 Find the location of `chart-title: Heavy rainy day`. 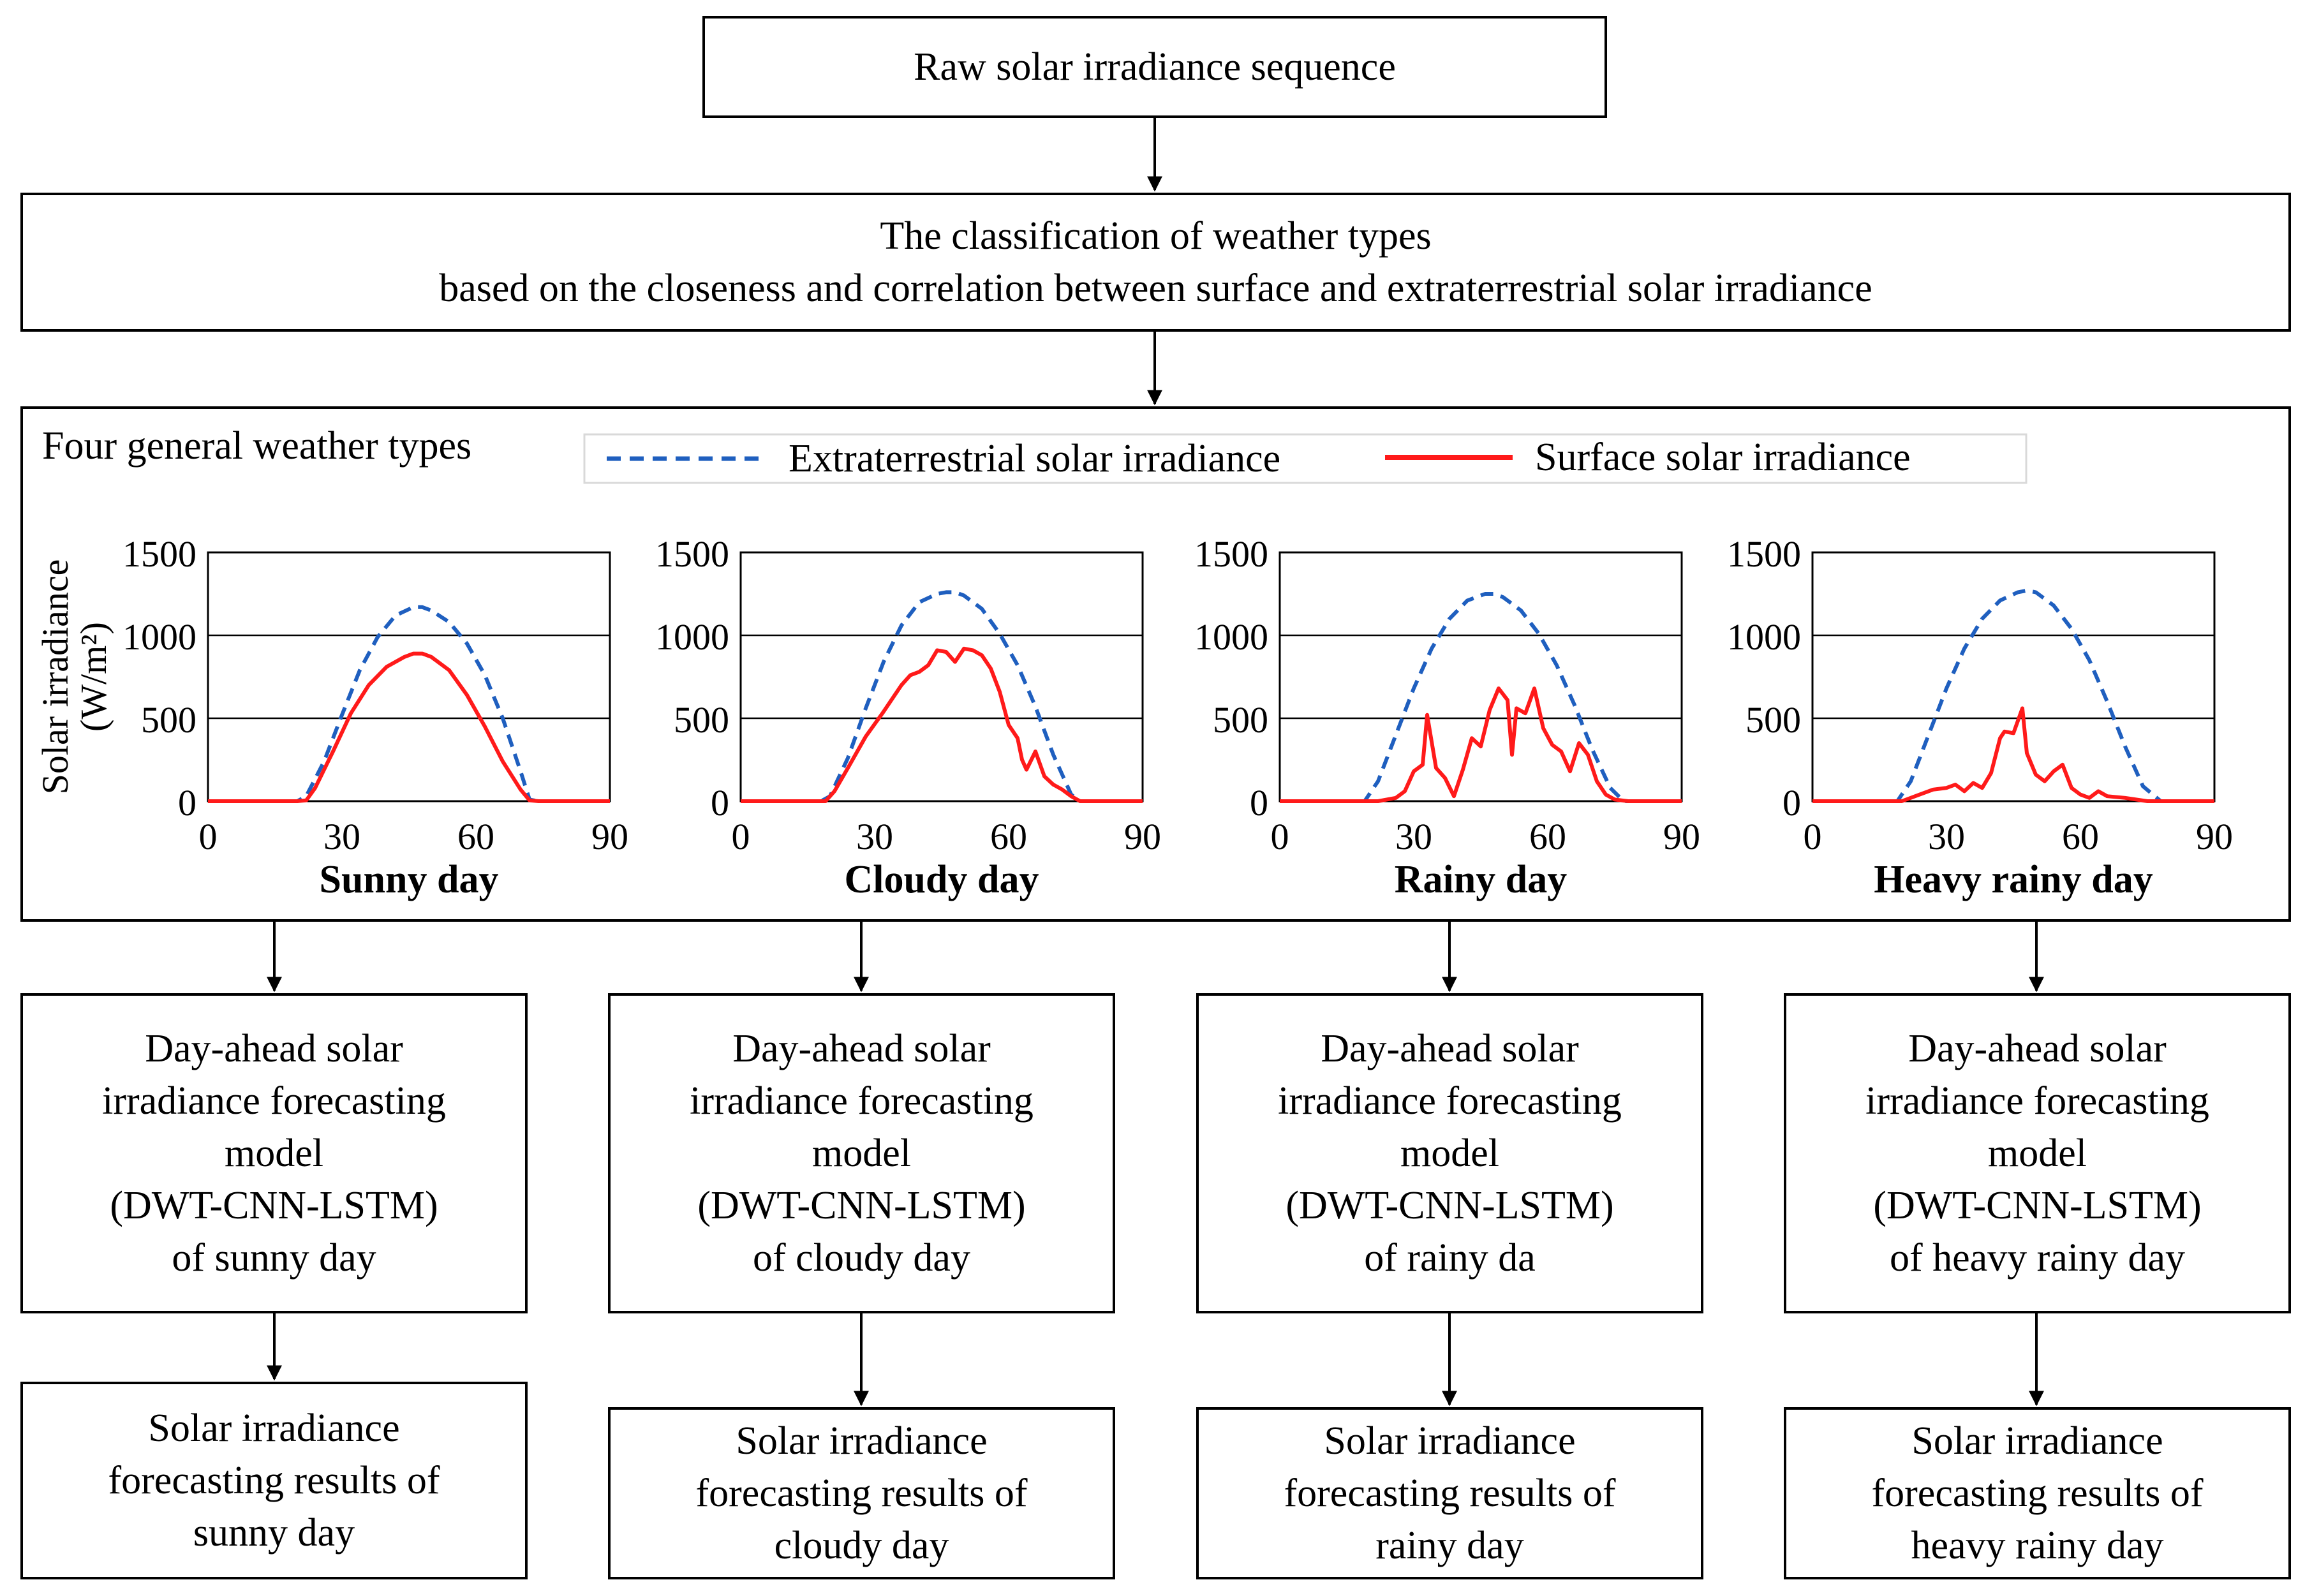

chart-title: Heavy rainy day is located at coordinates (2014, 879).